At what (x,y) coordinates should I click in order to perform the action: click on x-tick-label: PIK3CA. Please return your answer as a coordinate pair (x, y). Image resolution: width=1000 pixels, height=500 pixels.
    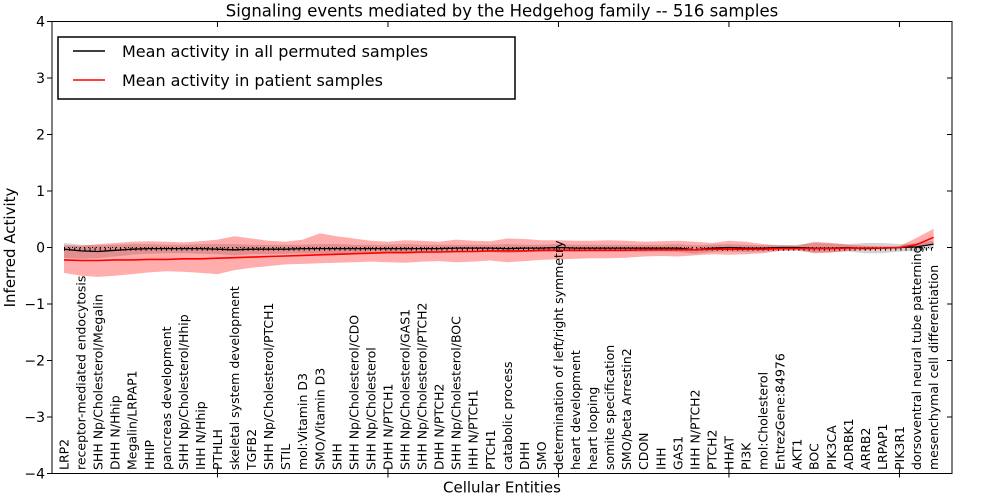
    Looking at the image, I should click on (831, 447).